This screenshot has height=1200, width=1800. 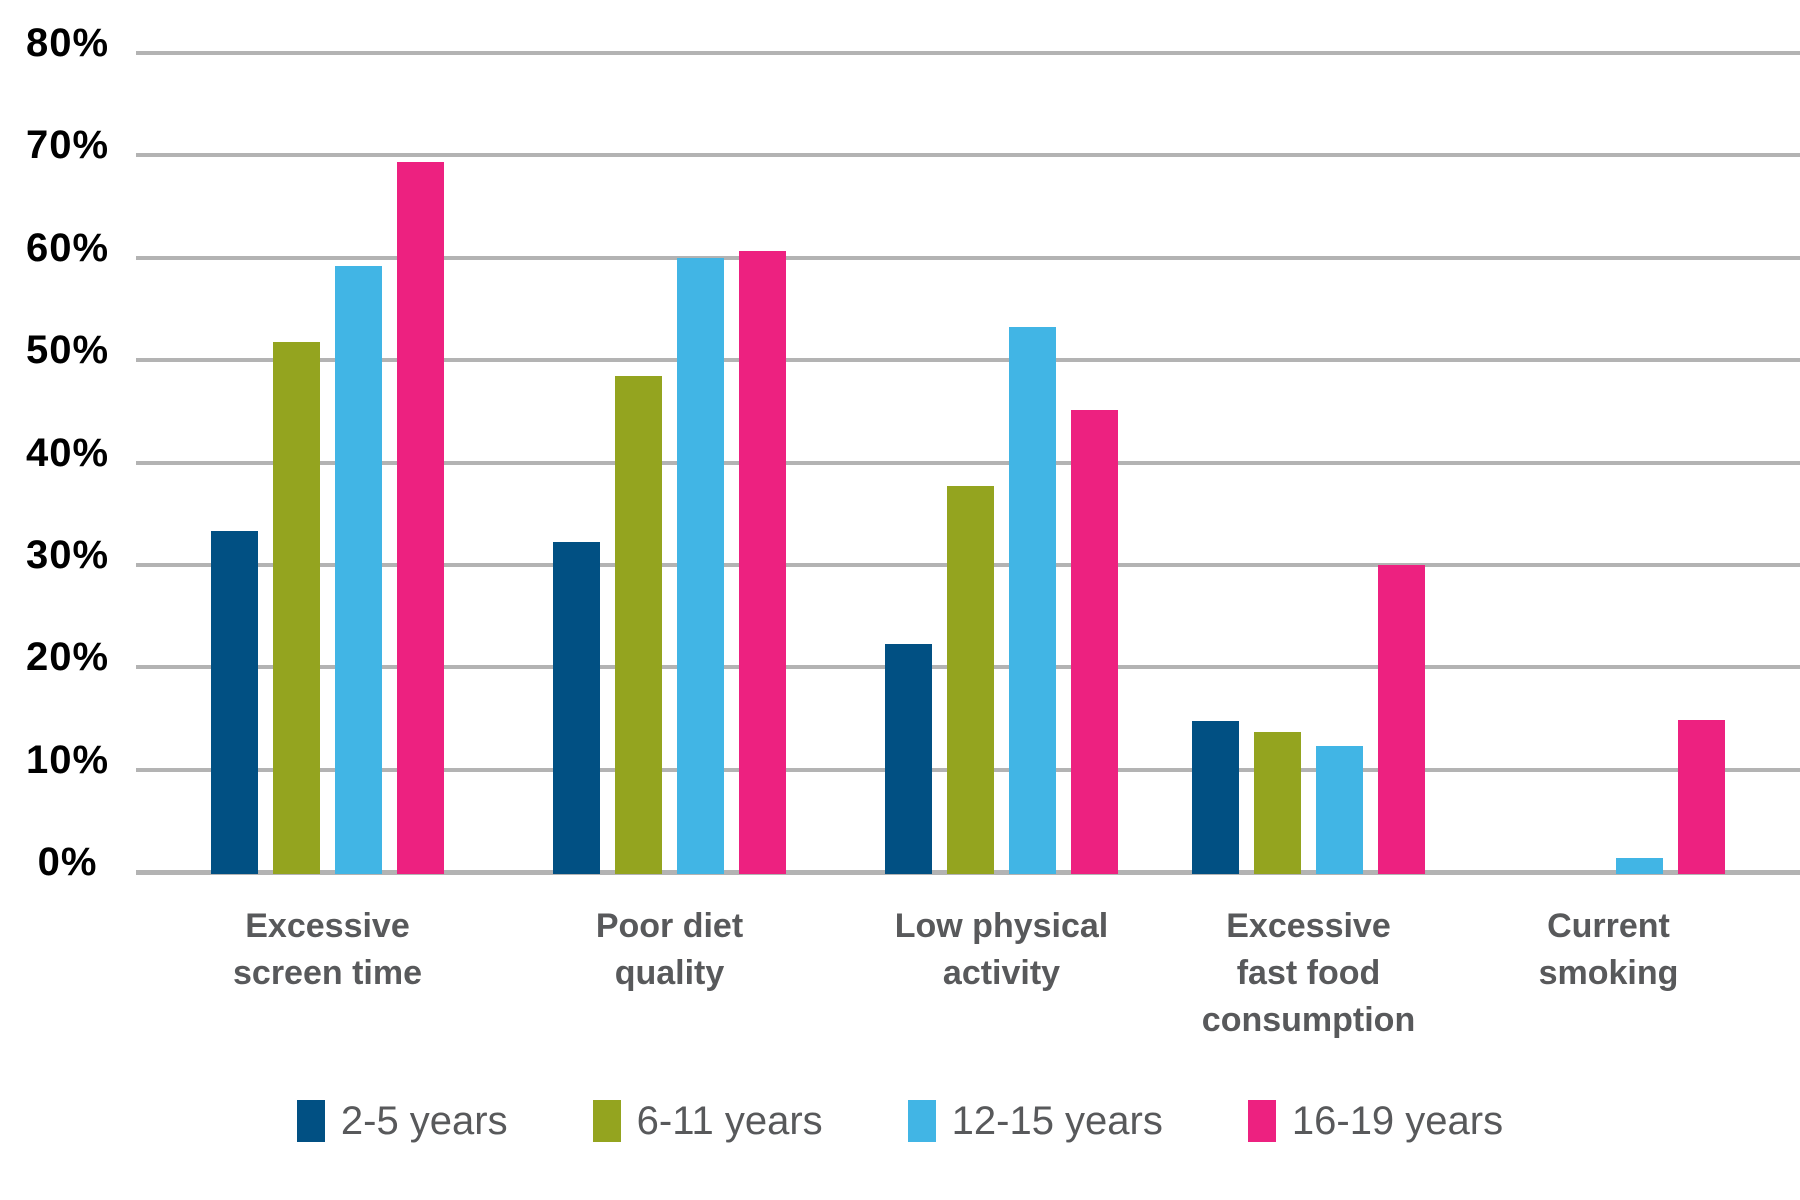 I want to click on legend-item-2-5-years: 2-5 years, so click(x=402, y=1121).